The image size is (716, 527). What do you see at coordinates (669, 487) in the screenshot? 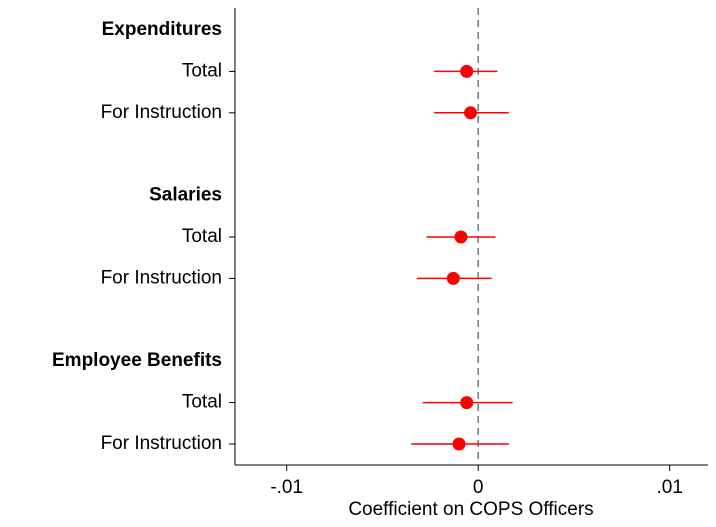
I see `x-tick-label: .01` at bounding box center [669, 487].